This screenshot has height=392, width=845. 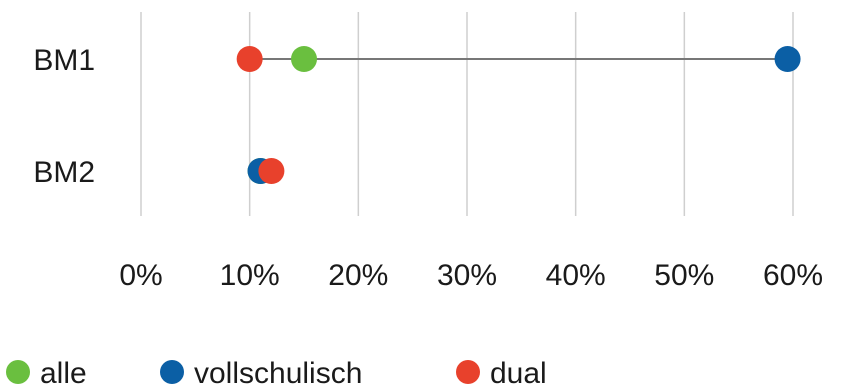 I want to click on legend-label-alle: alle, so click(x=63, y=373).